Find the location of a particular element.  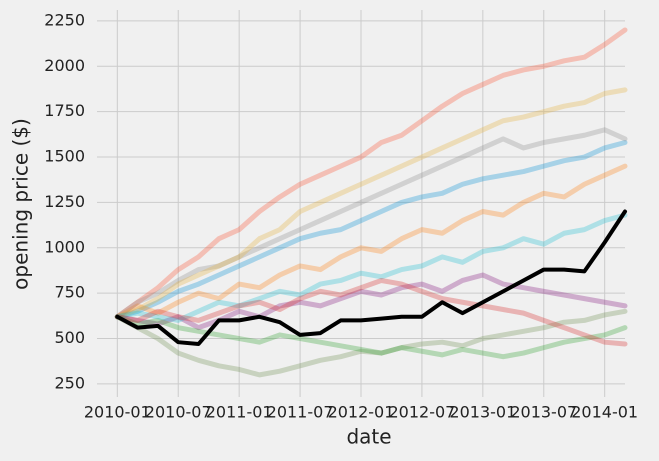

x-tick-label: 2012-01 is located at coordinates (361, 412).